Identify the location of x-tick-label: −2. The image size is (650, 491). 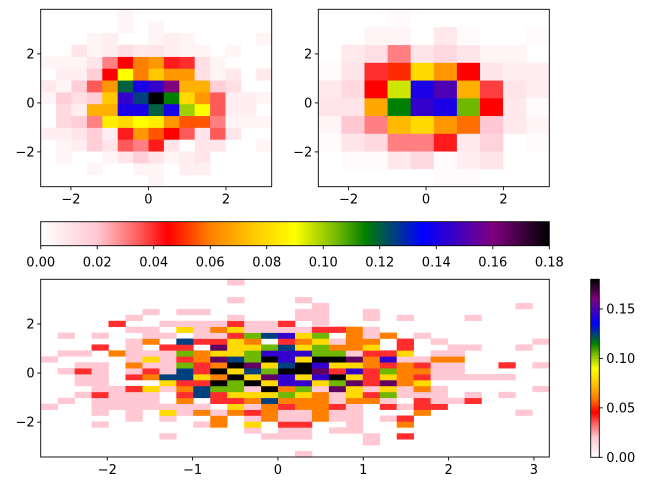
(70, 200).